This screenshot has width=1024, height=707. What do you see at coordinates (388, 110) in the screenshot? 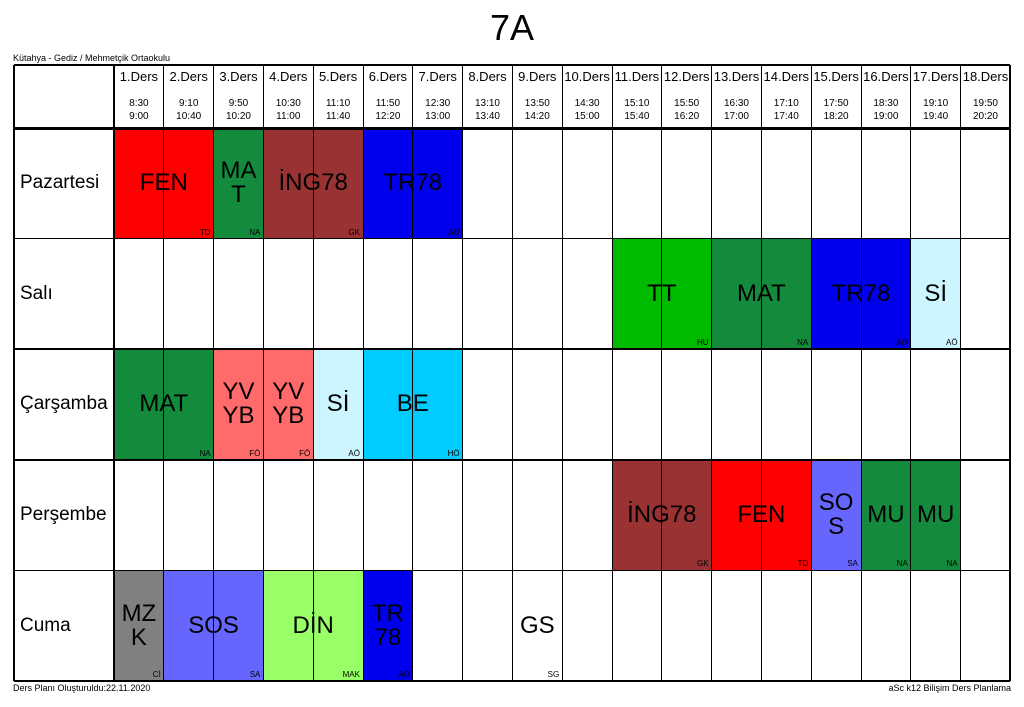
I see `period-time: 11:50 12:20` at bounding box center [388, 110].